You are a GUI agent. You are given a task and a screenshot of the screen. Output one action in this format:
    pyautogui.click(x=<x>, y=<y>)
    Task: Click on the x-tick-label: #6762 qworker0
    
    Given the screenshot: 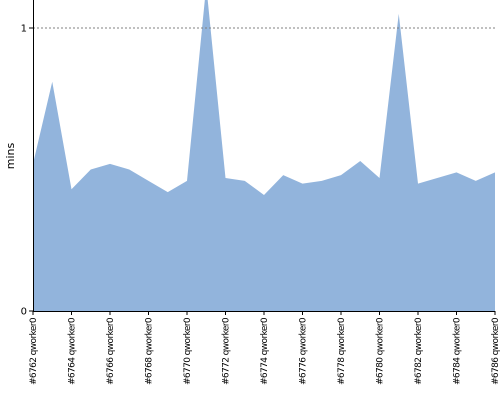 What is the action you would take?
    pyautogui.click(x=34, y=351)
    